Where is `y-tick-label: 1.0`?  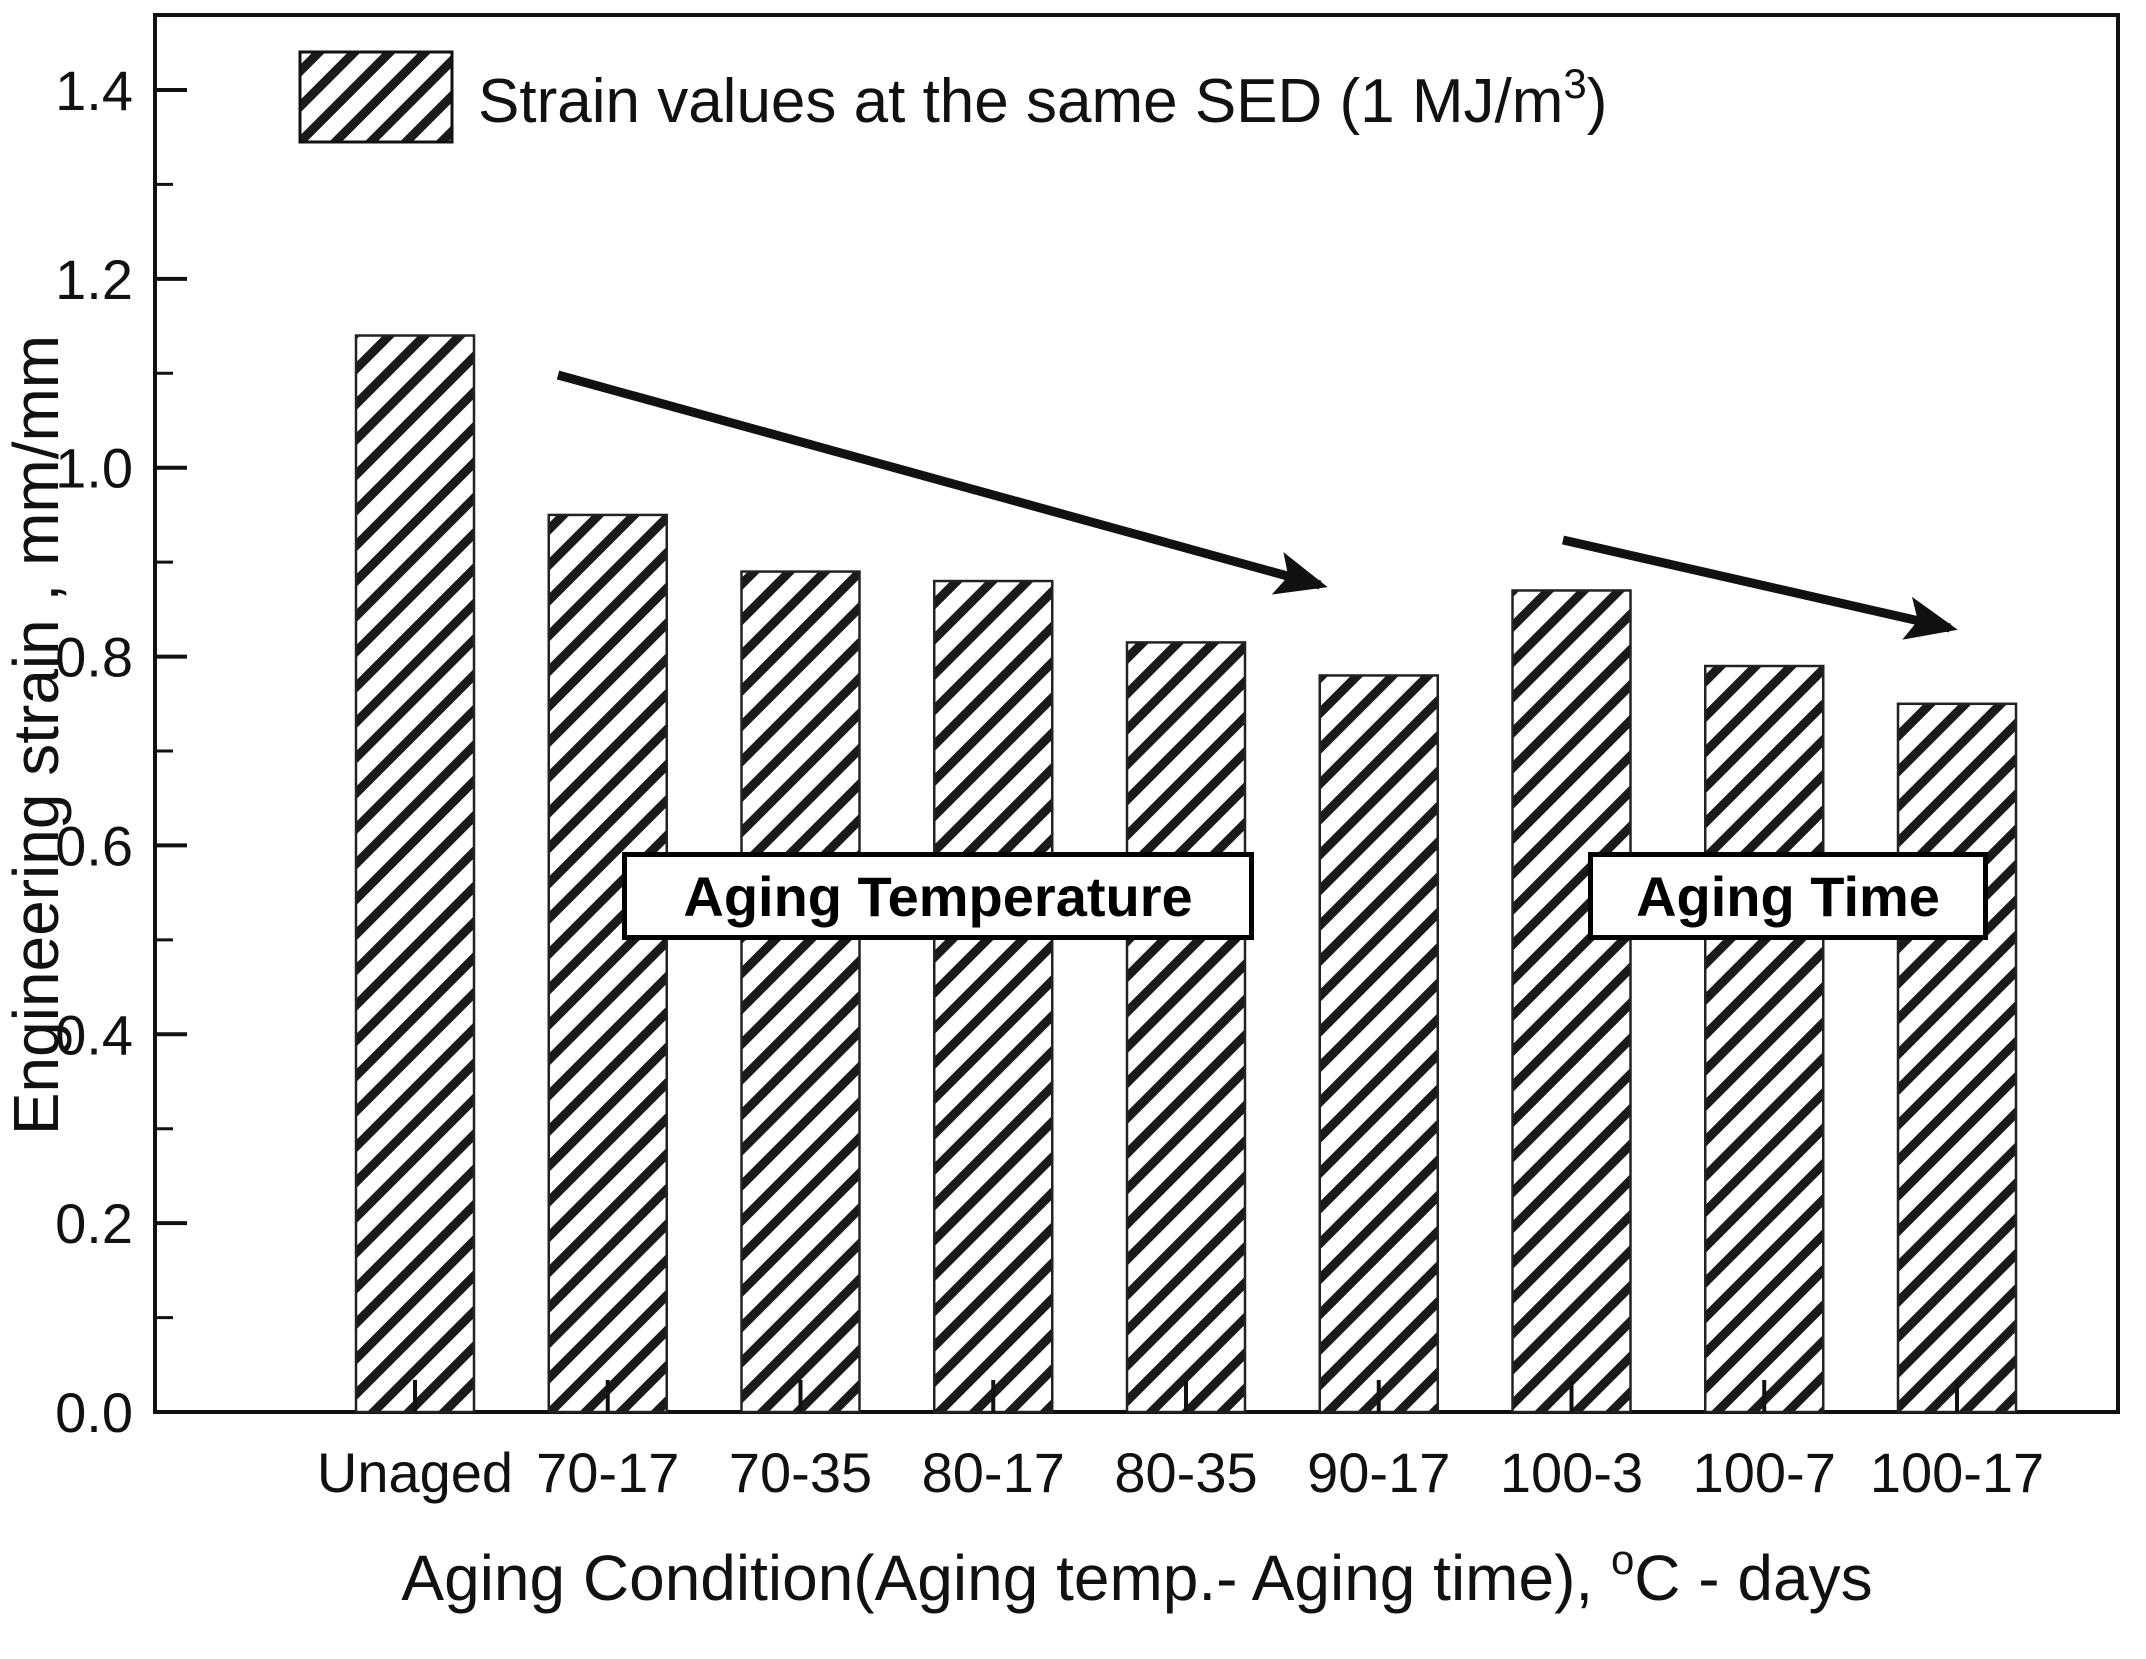 y-tick-label: 1.0 is located at coordinates (94, 468).